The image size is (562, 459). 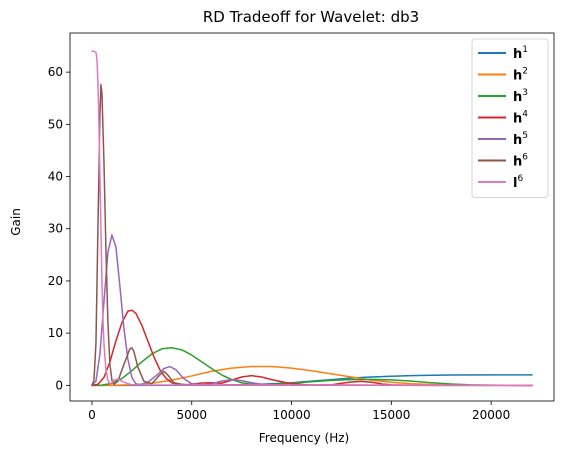 I want to click on x-axis-label: Frequency (Hz), so click(x=304, y=438).